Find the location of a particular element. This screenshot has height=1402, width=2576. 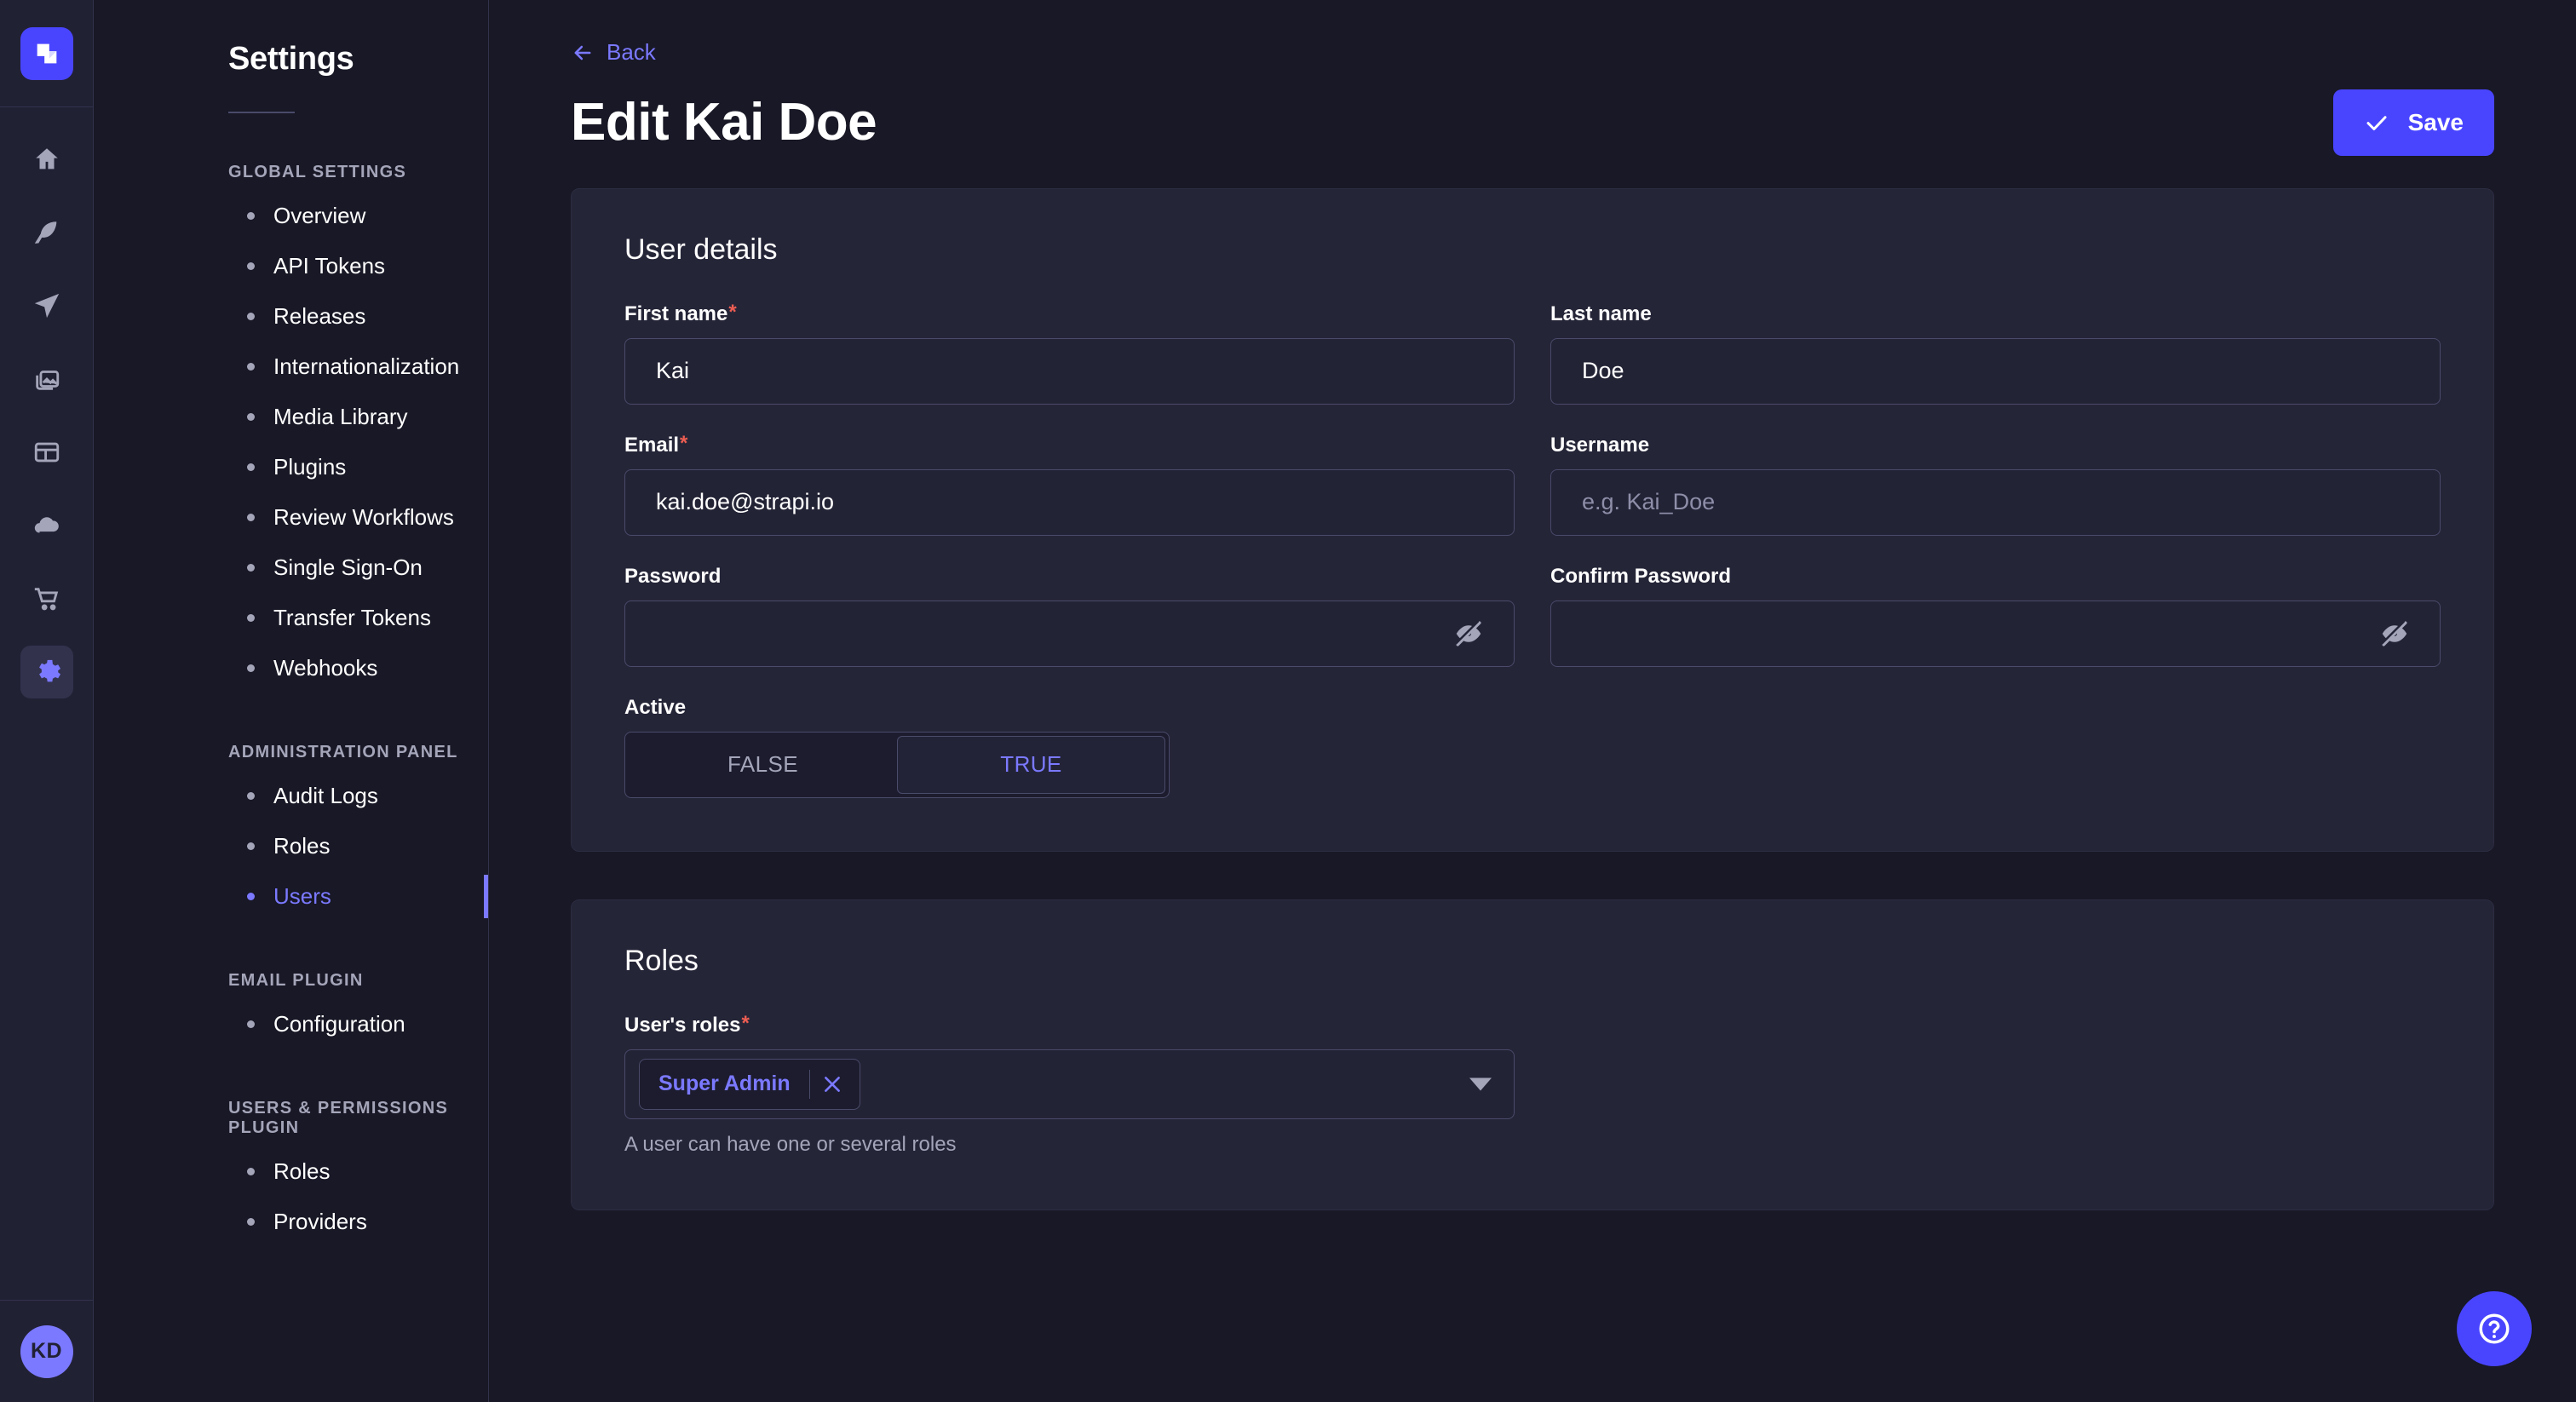

last-name-input: Doe is located at coordinates (1996, 371).